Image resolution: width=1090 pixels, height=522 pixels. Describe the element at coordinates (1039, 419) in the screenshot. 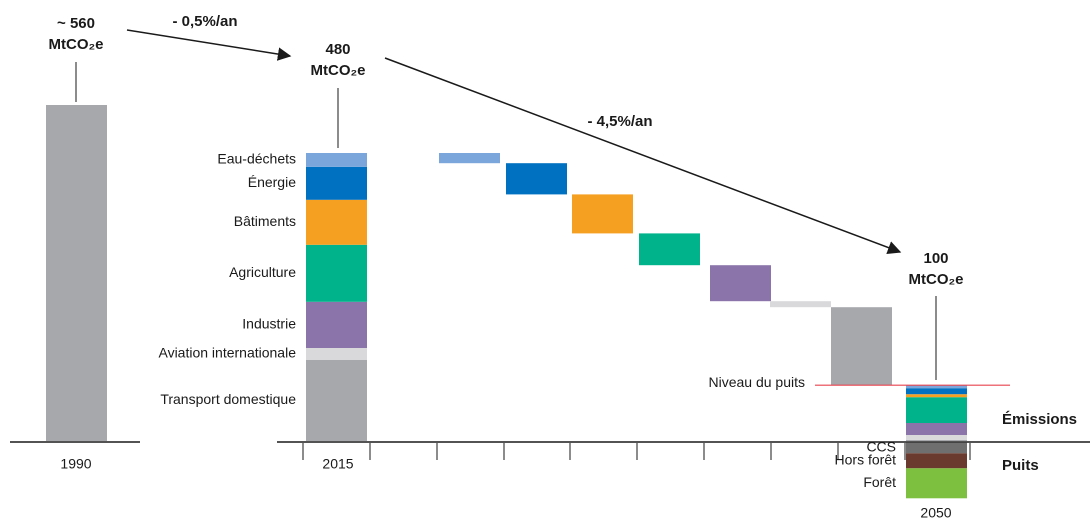

I see `emissions-label: Émissions` at that location.